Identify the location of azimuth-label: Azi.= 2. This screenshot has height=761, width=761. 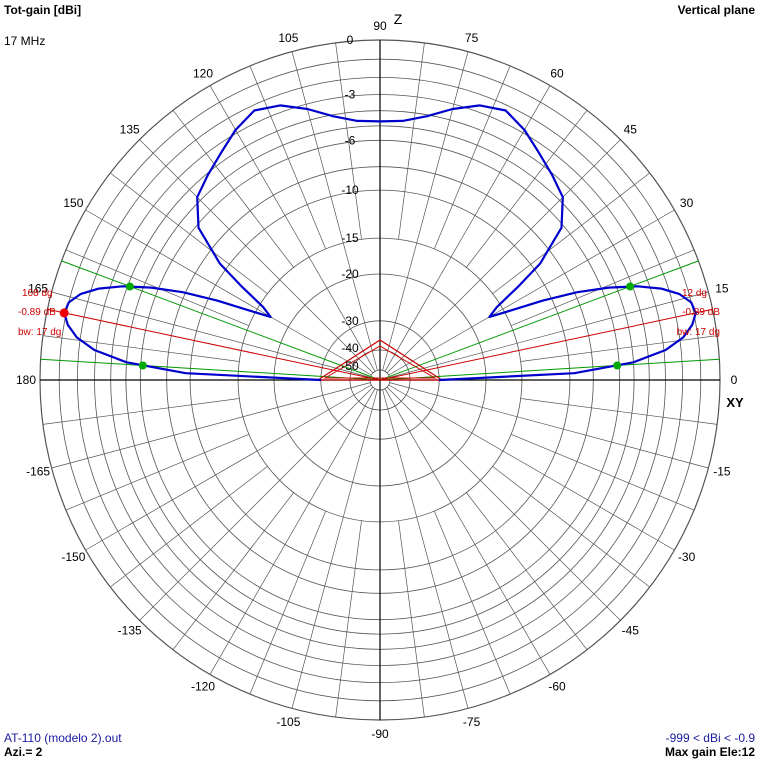
(23, 752).